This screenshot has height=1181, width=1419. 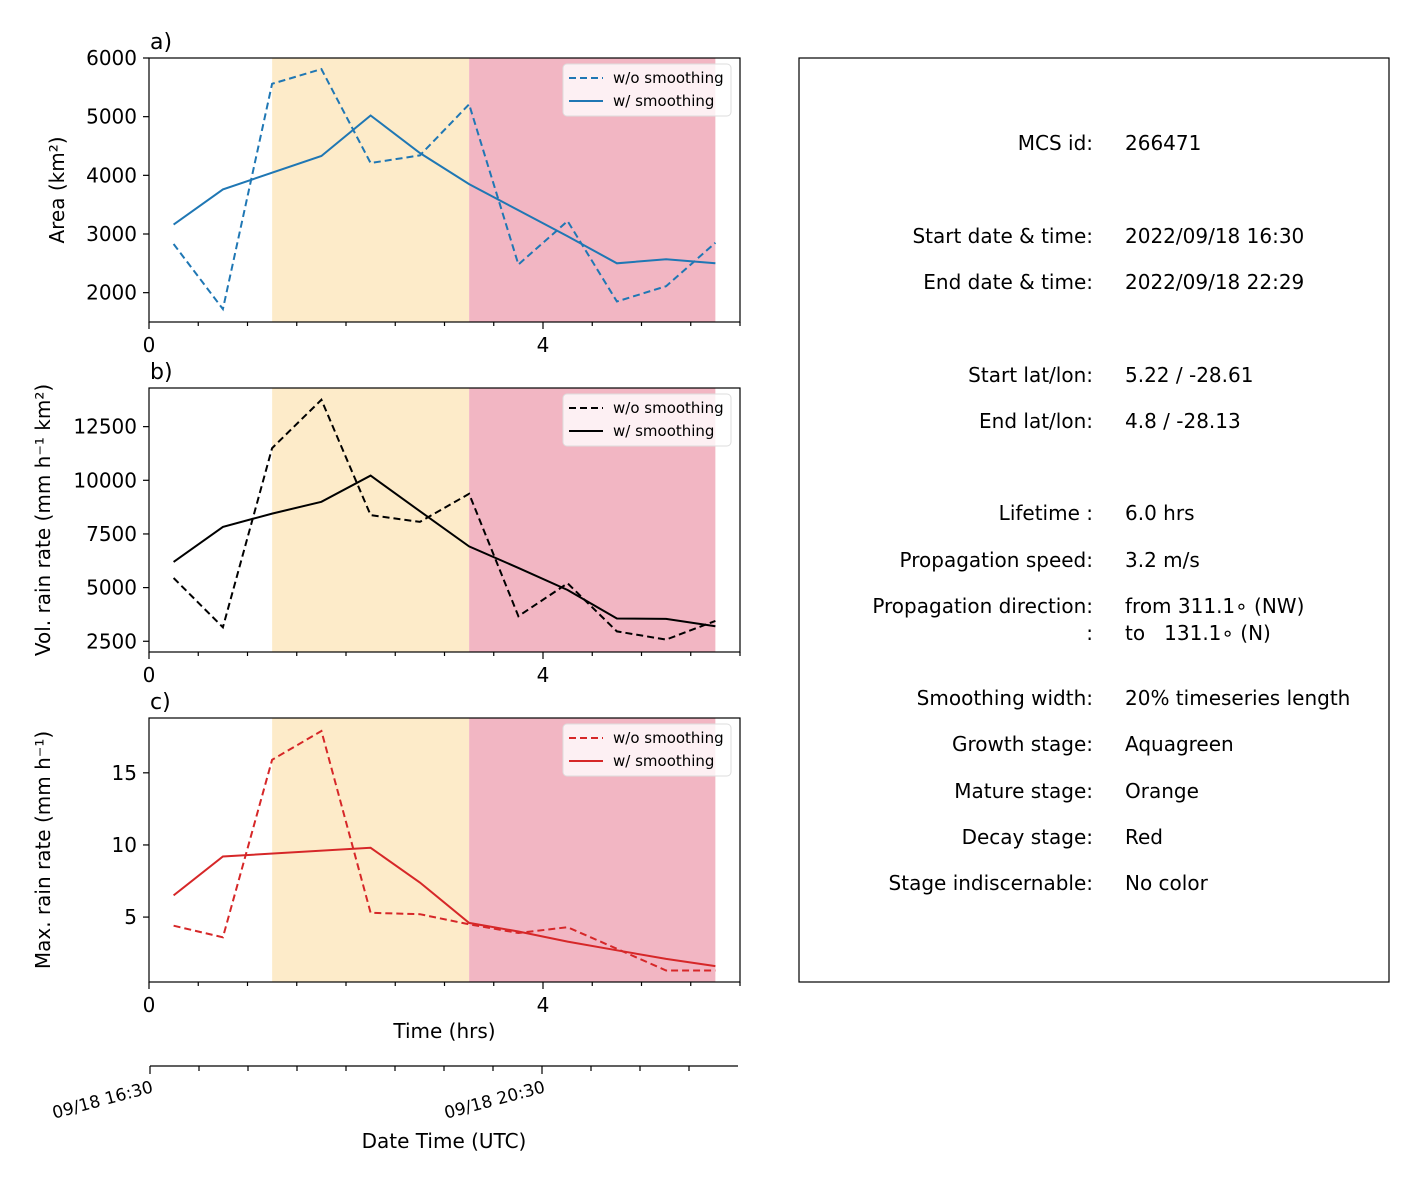 I want to click on info-value: 266471, so click(x=1163, y=143).